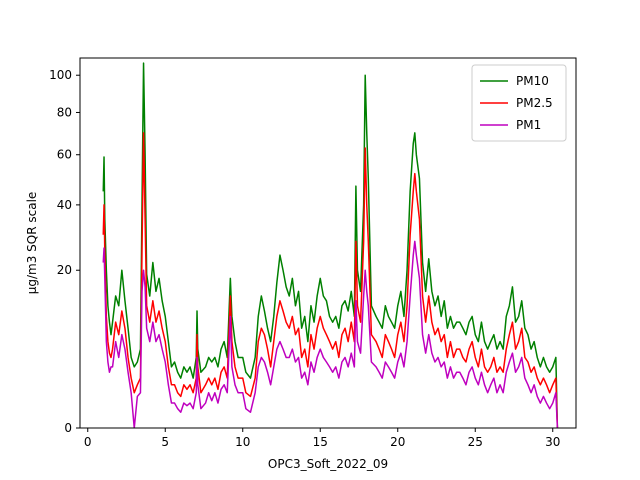  What do you see at coordinates (64, 251) in the screenshot?
I see `y-axis: 0 20 40 60 80 100` at bounding box center [64, 251].